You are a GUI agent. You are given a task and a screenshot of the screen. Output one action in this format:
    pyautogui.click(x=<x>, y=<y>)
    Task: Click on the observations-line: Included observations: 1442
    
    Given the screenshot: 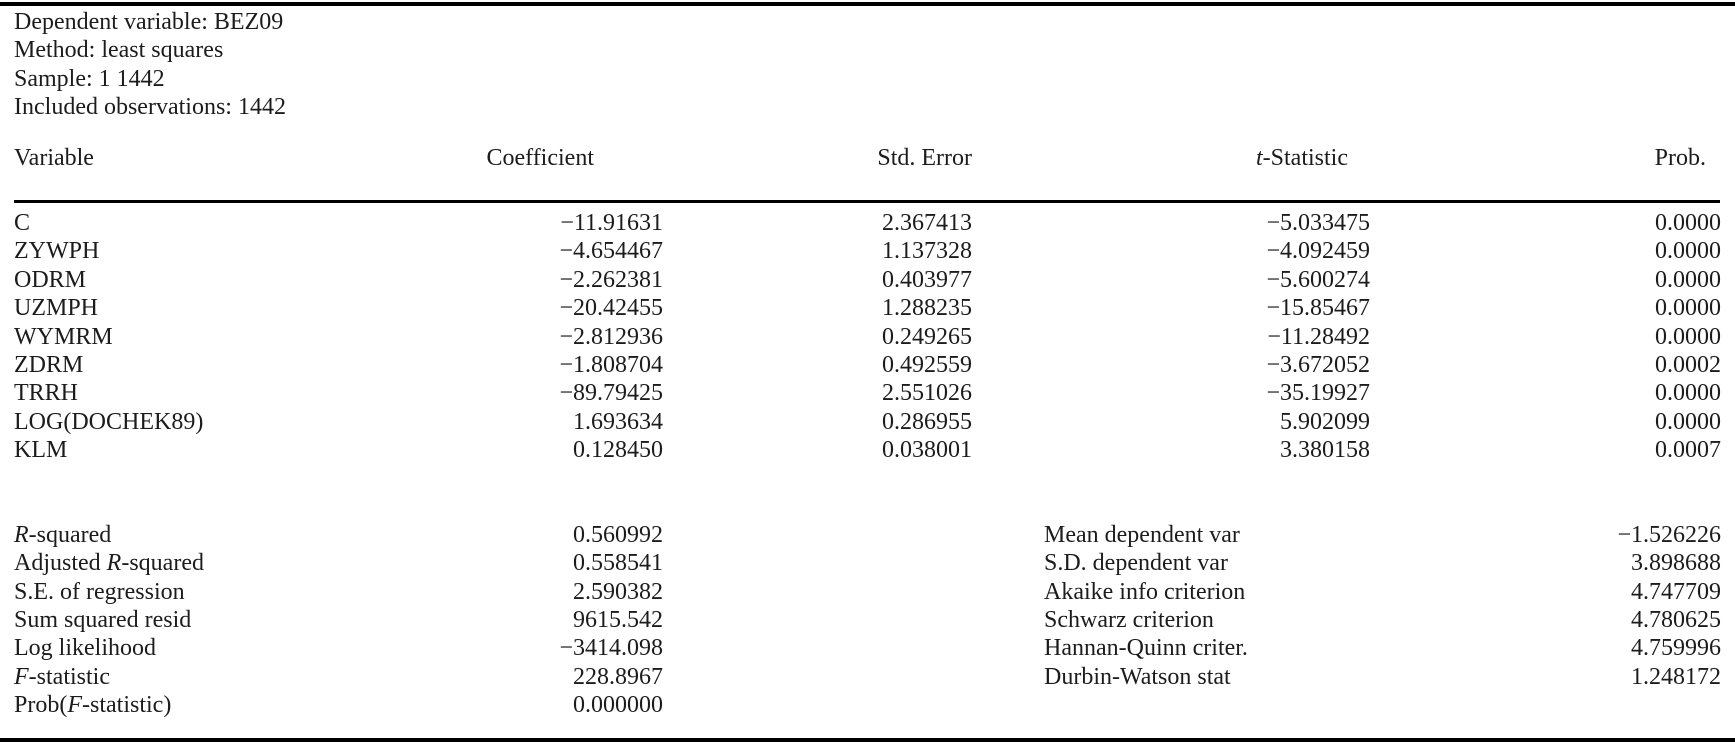 What is the action you would take?
    pyautogui.click(x=150, y=107)
    